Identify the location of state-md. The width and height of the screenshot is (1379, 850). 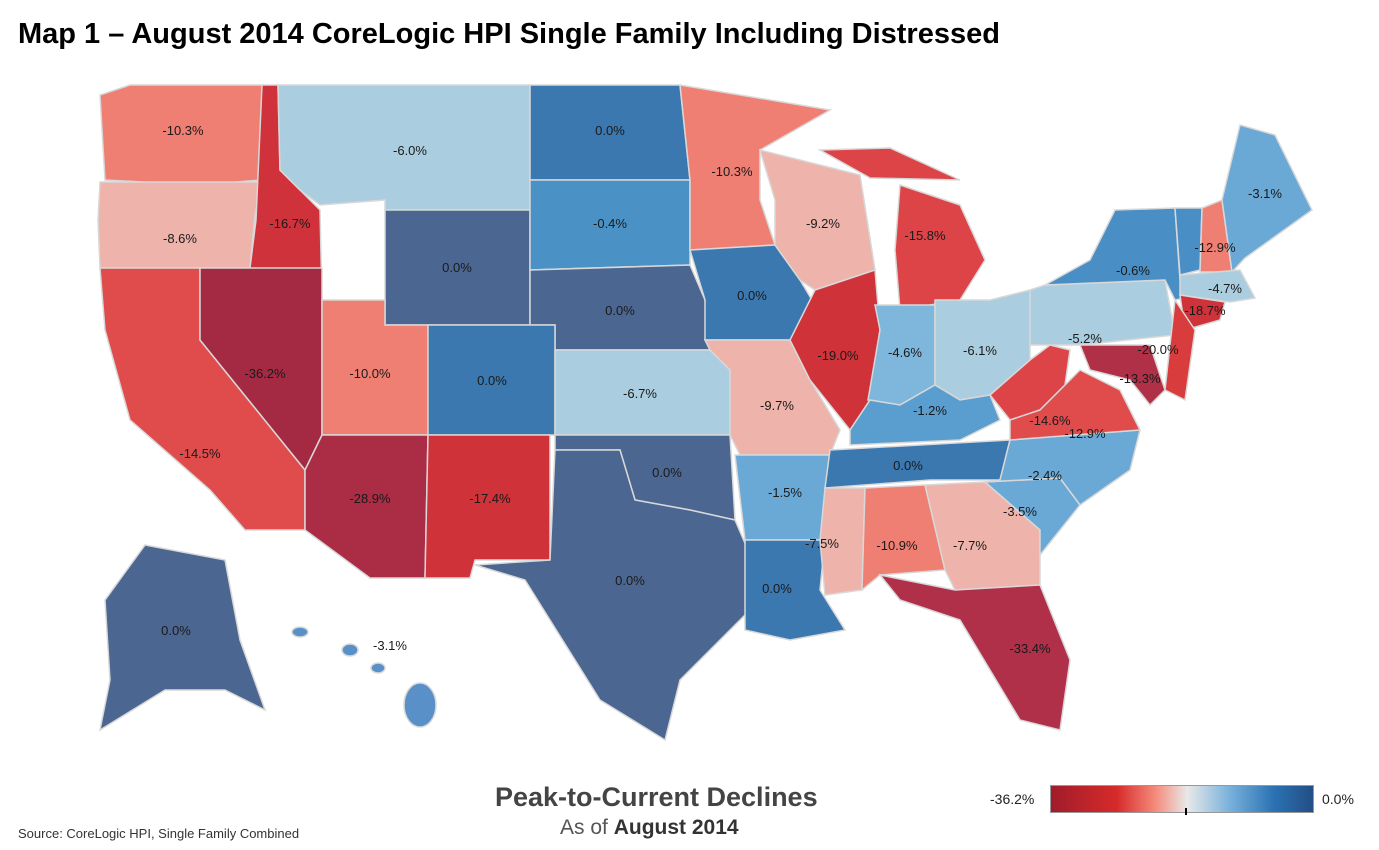
(1122, 375).